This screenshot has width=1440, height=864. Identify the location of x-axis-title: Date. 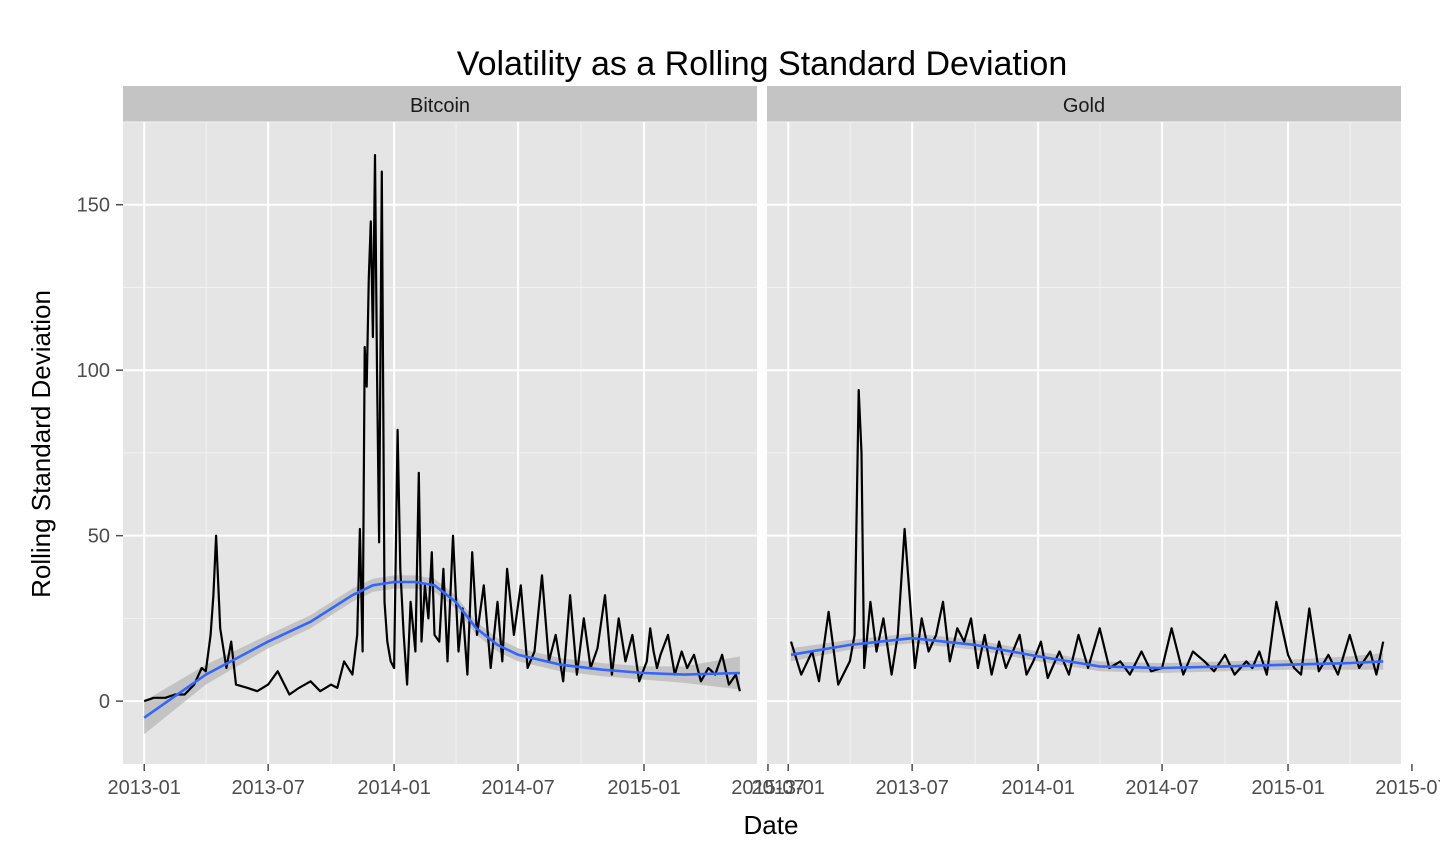
(771, 825).